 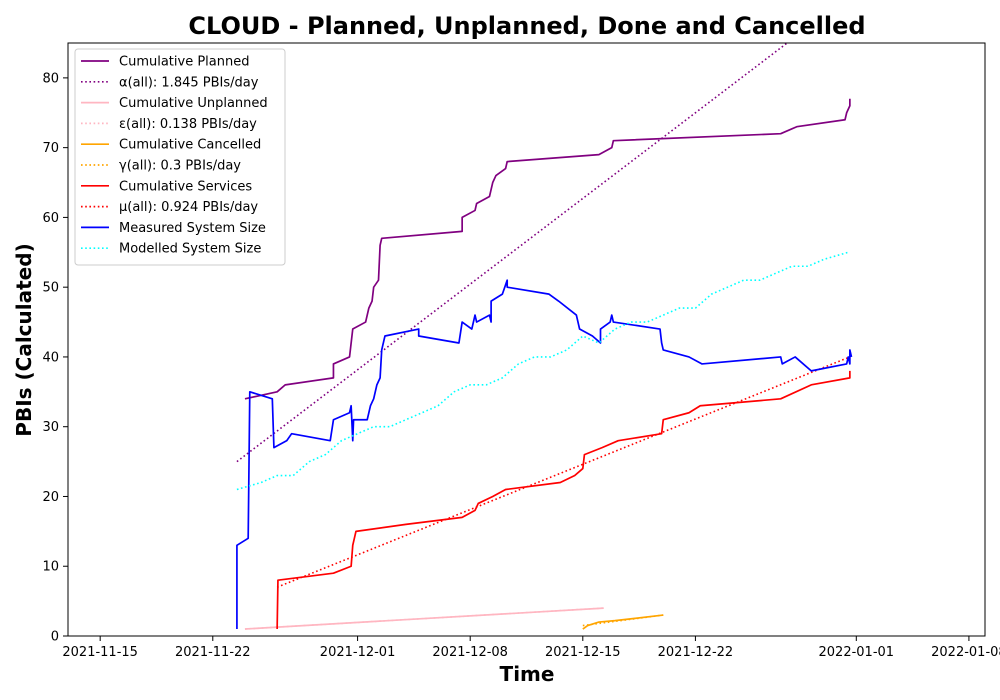 What do you see at coordinates (696, 652) in the screenshot?
I see `x-tick-label: 2021-12-22` at bounding box center [696, 652].